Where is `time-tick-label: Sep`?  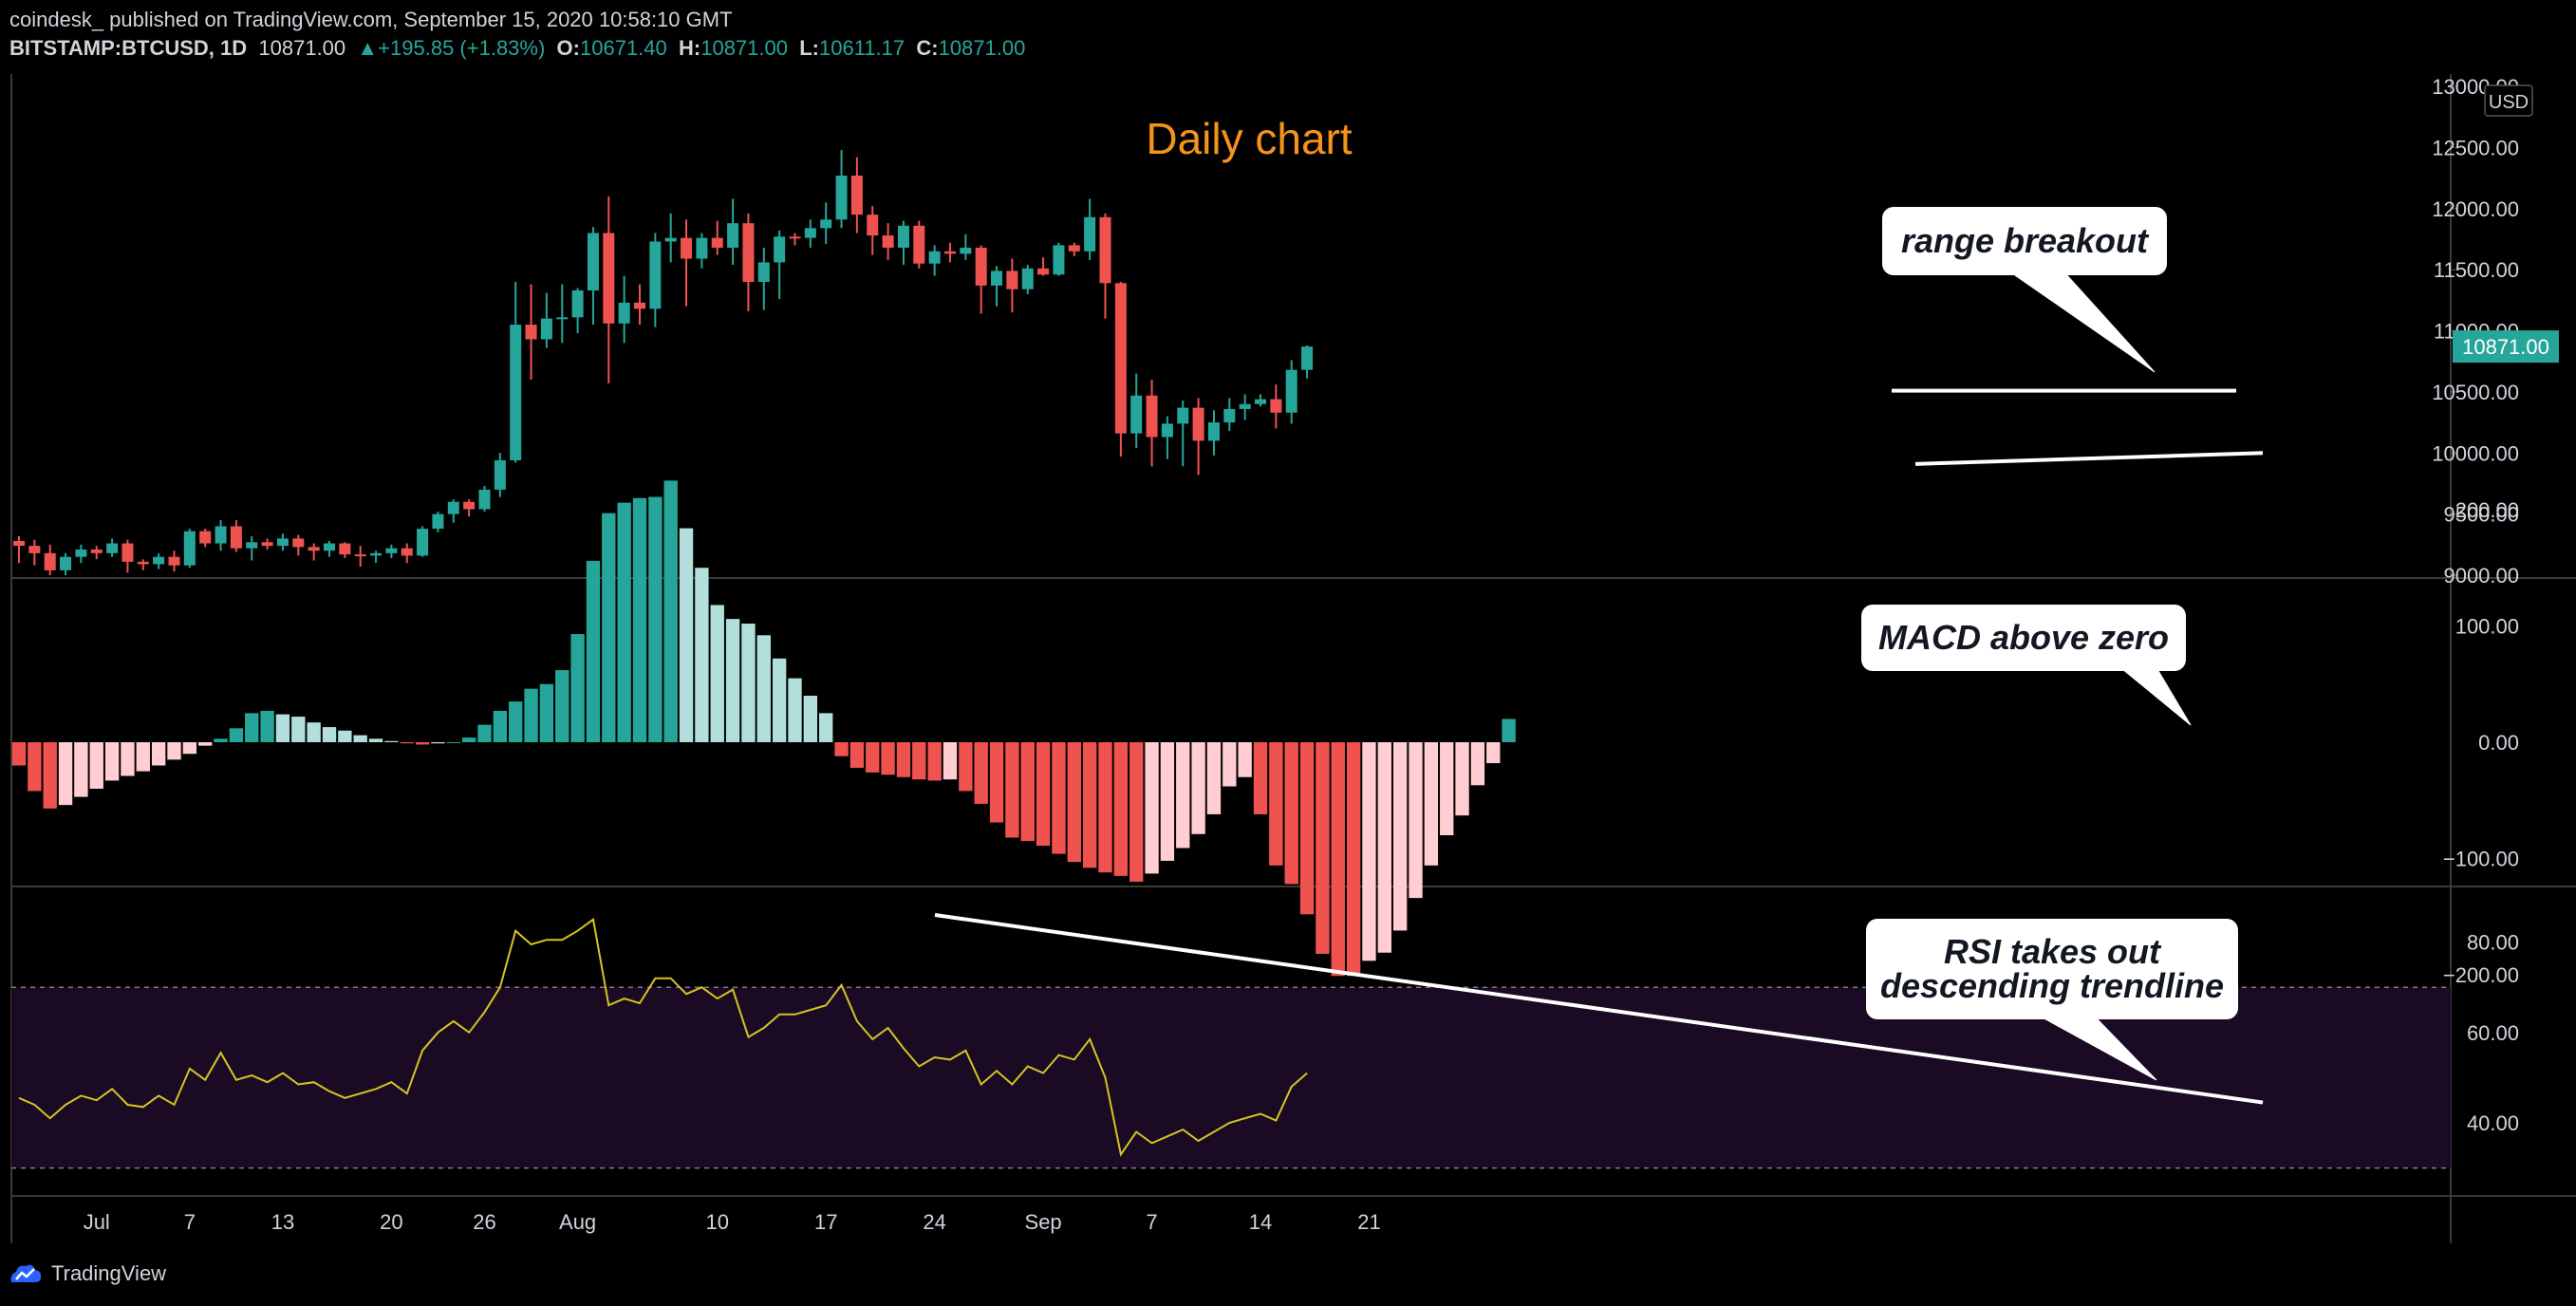 time-tick-label: Sep is located at coordinates (1043, 1222).